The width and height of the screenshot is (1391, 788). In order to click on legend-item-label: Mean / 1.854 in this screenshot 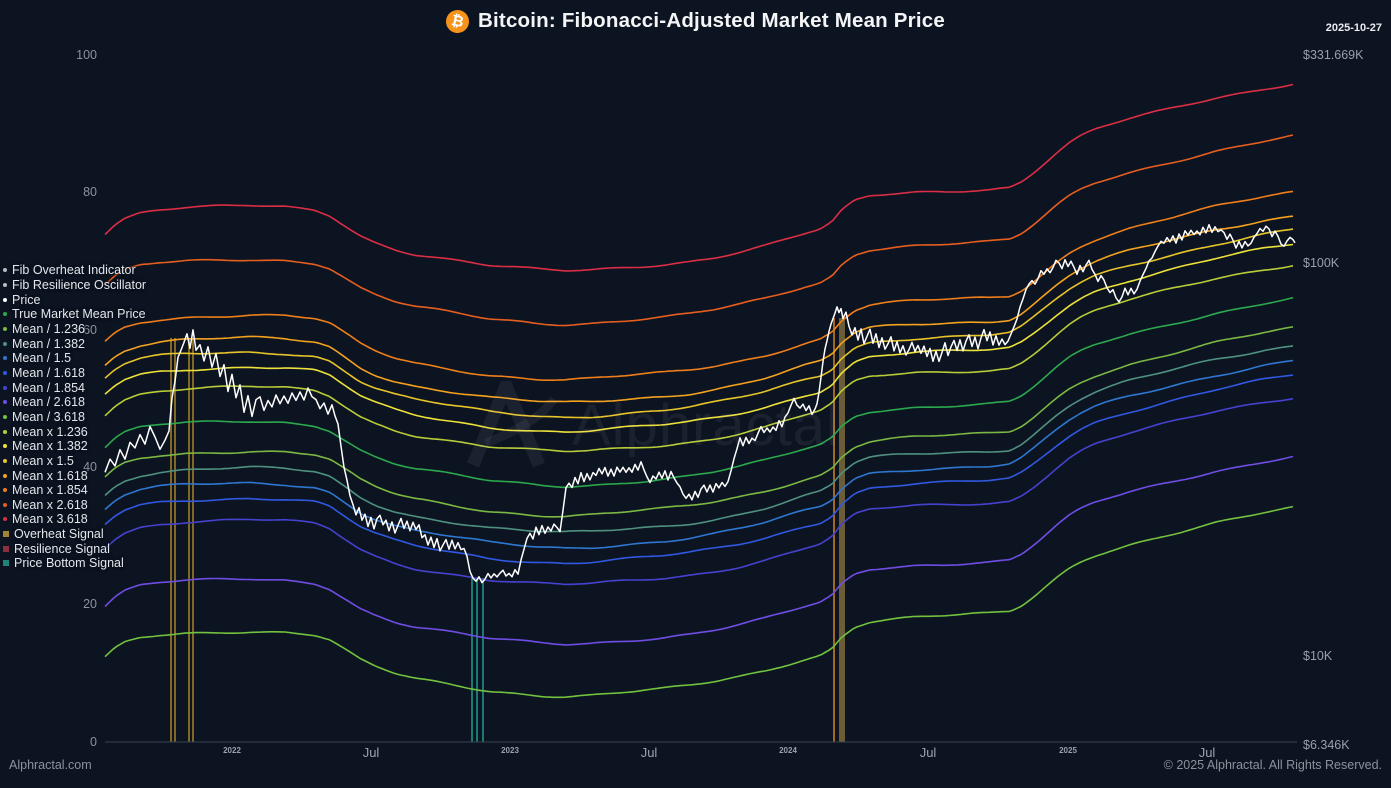, I will do `click(48, 387)`.